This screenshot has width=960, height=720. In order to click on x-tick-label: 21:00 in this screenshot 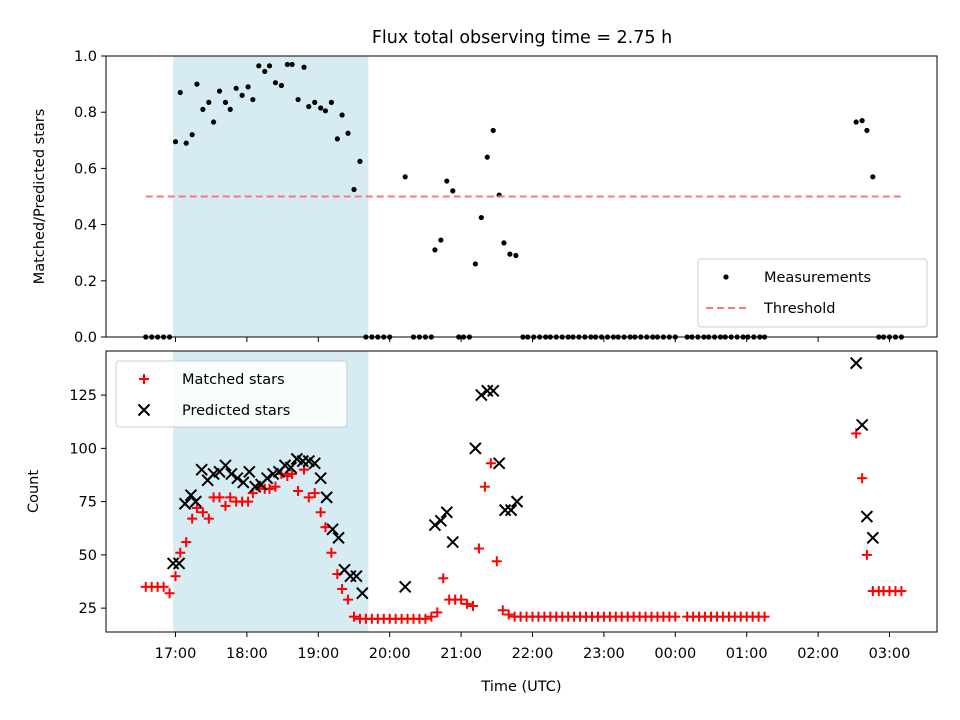, I will do `click(461, 654)`.